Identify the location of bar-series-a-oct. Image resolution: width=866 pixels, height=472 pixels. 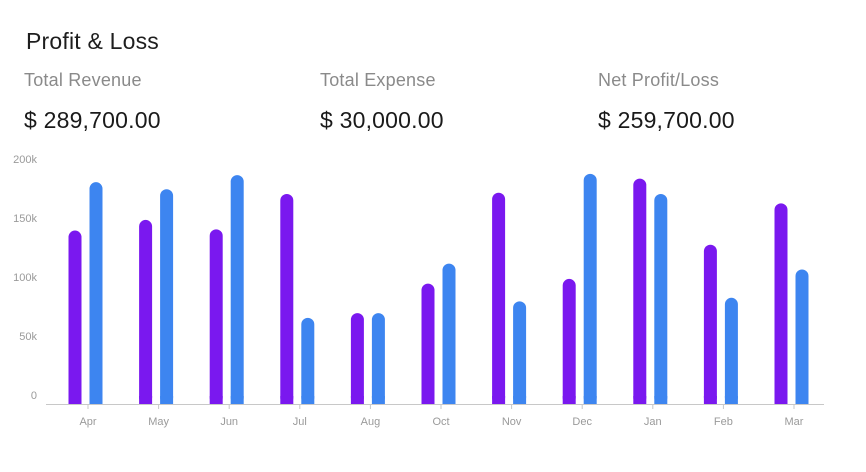
(428, 343).